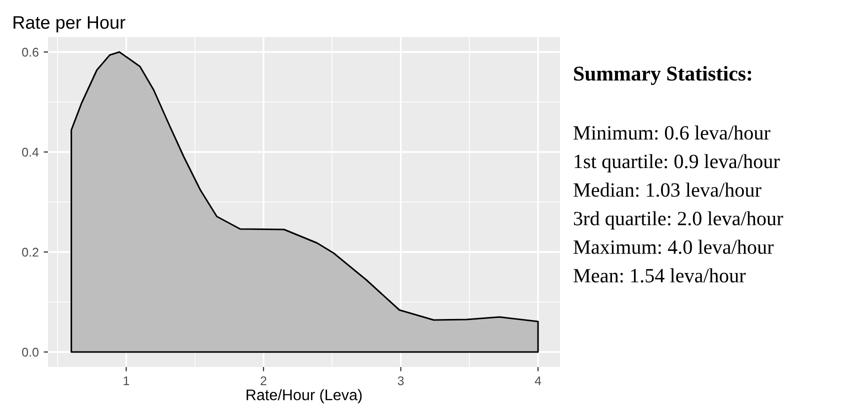 The height and width of the screenshot is (408, 852). Describe the element at coordinates (263, 381) in the screenshot. I see `x-tick-label: 2` at that location.